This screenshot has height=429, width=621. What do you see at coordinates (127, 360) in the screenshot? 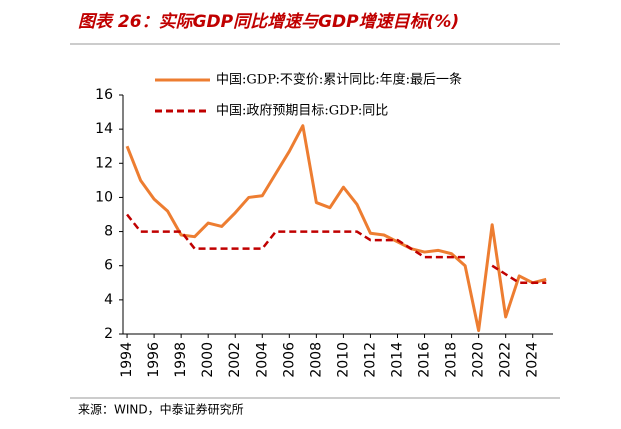
I see `x-tick-label: 1994` at bounding box center [127, 360].